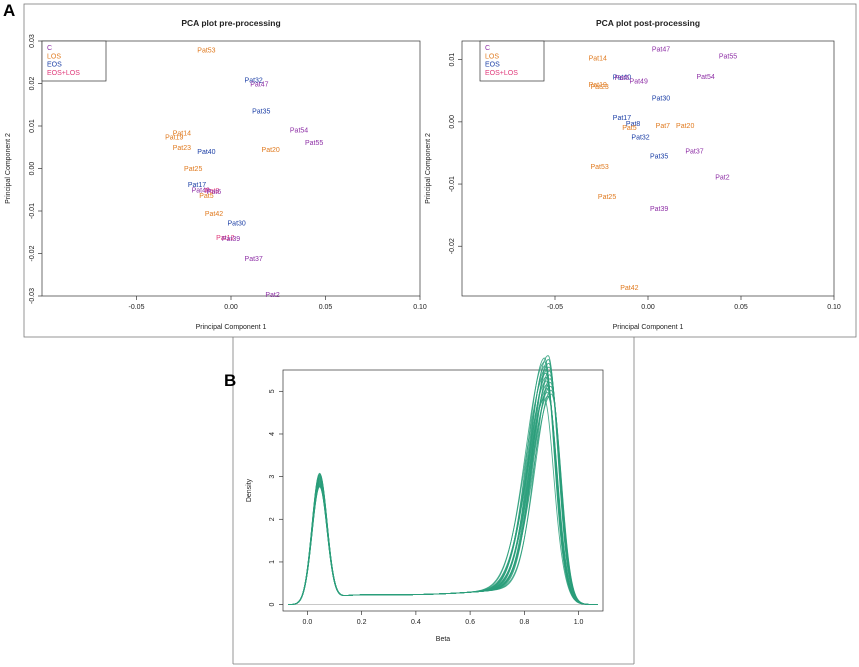  What do you see at coordinates (524, 622) in the screenshot?
I see `x-tick-label: 0.8` at bounding box center [524, 622].